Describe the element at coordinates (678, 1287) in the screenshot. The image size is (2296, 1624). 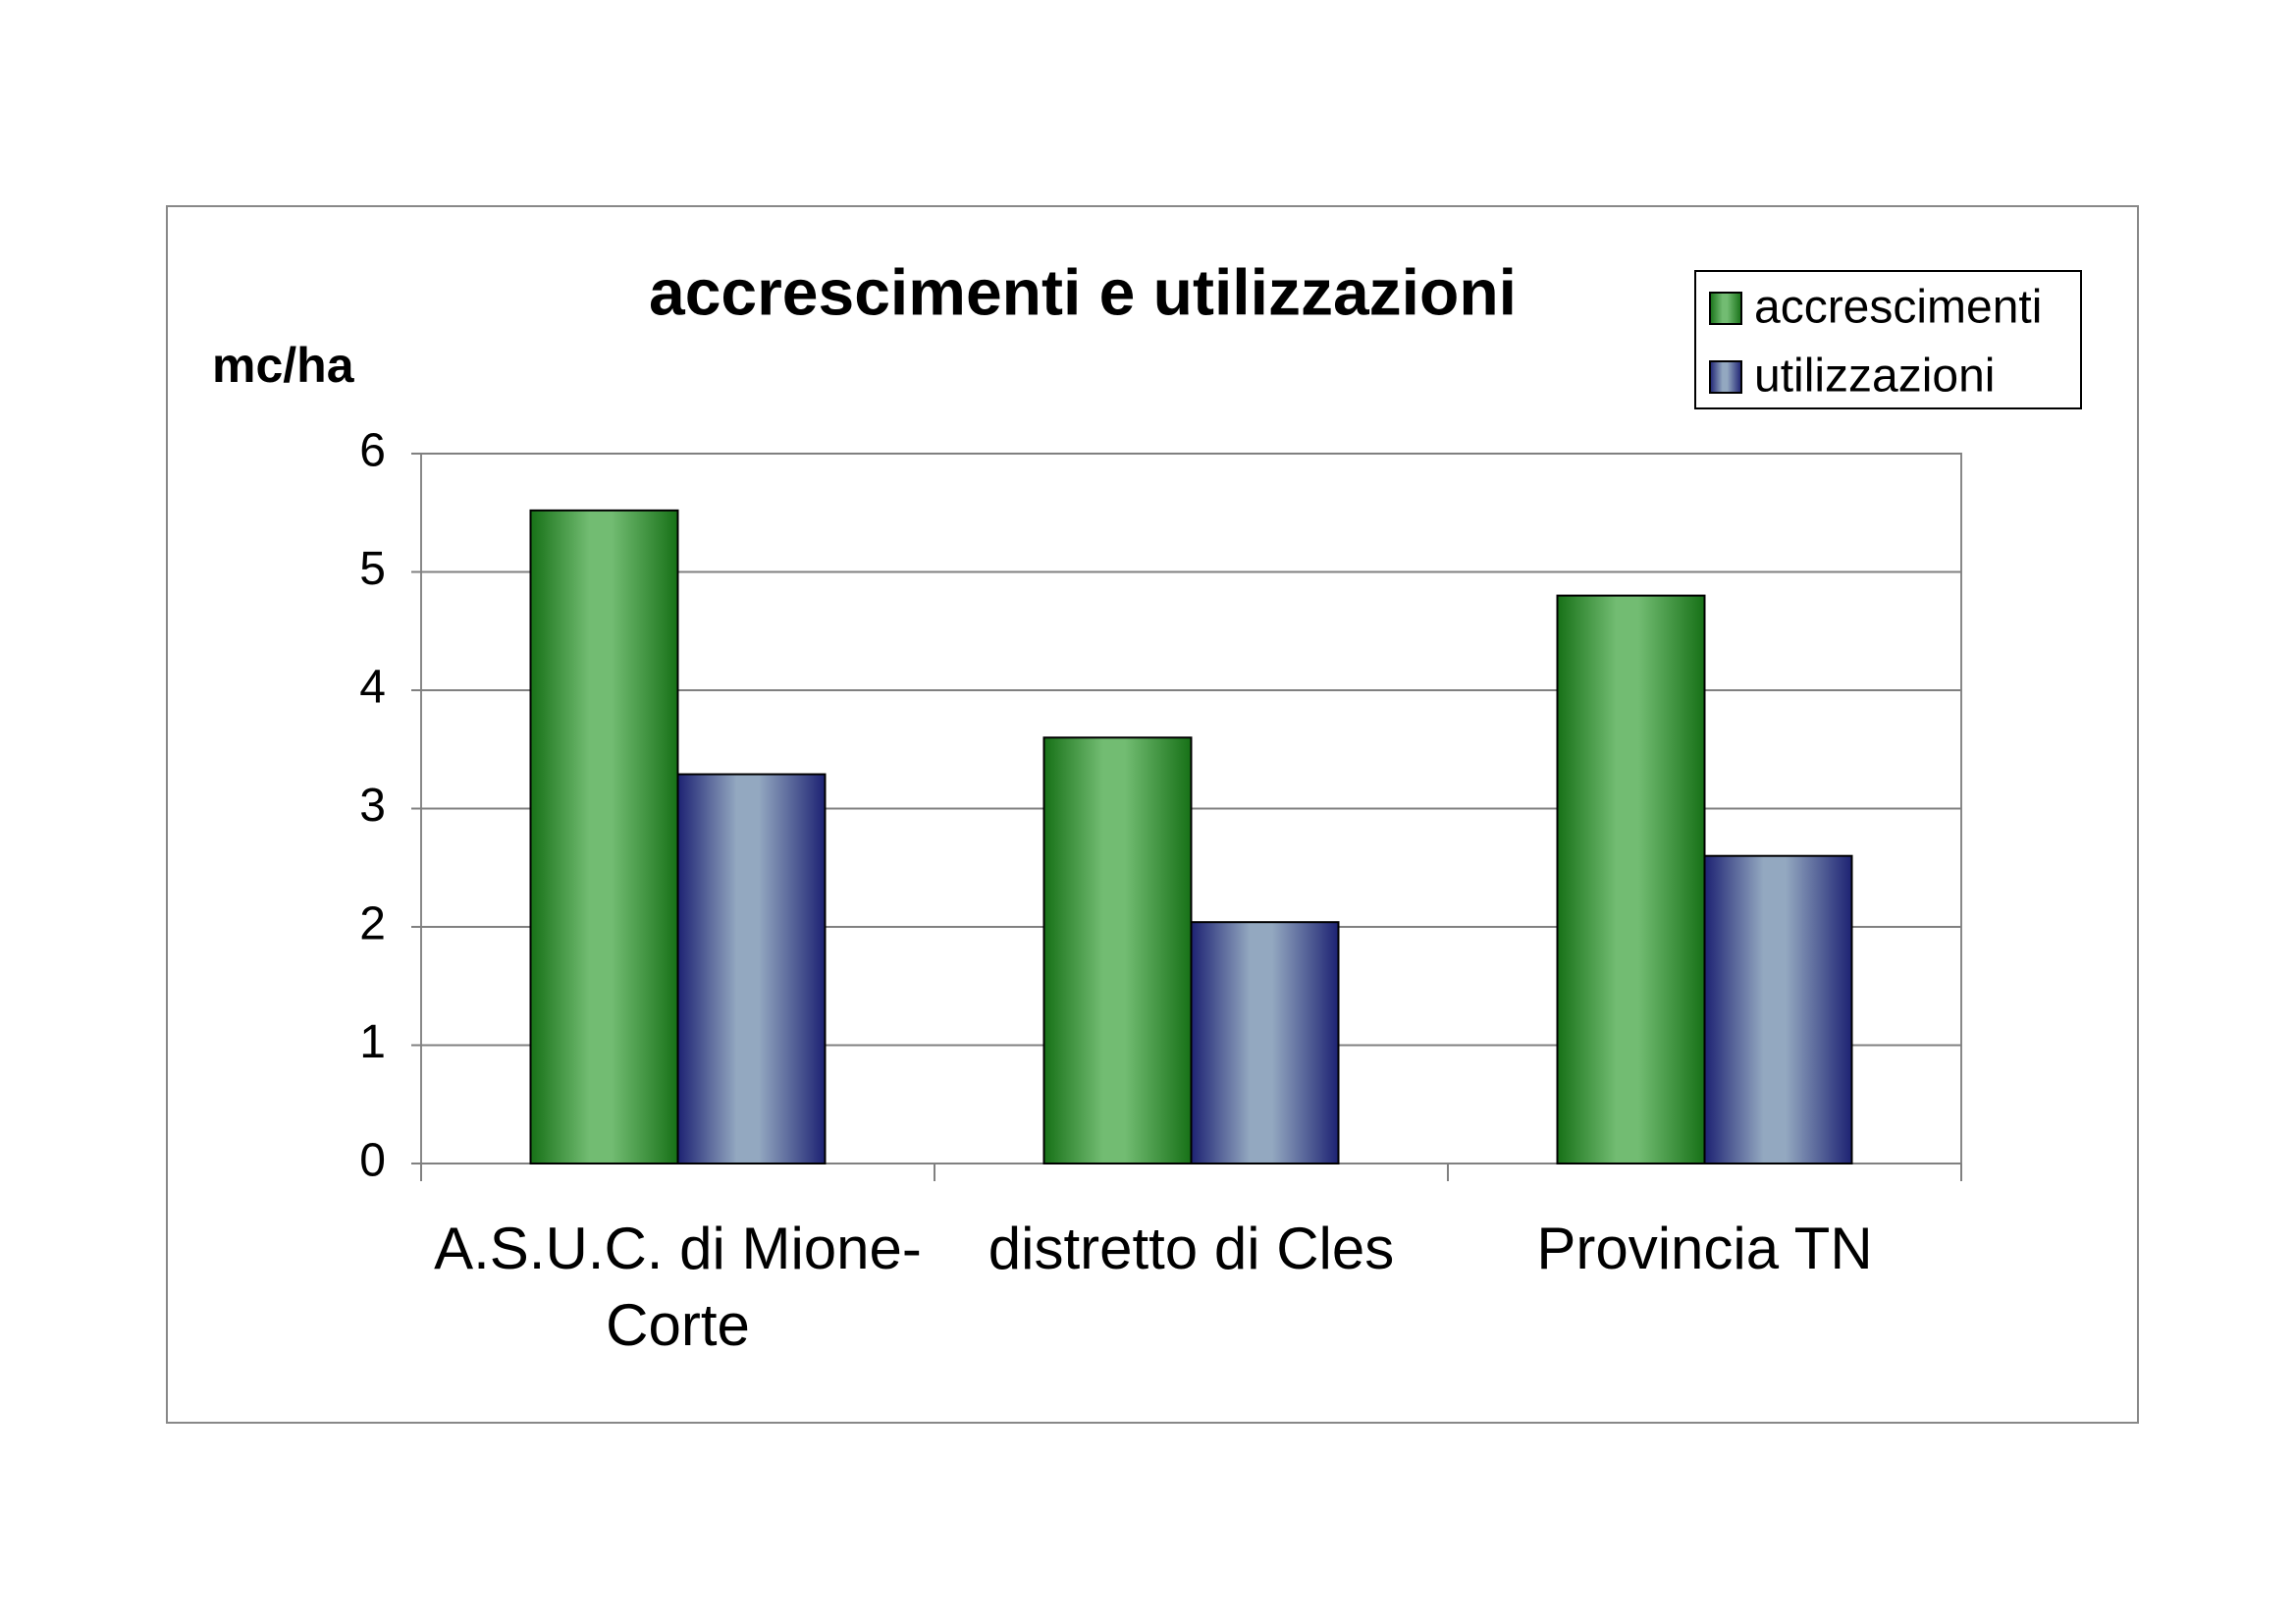
I see `x-tick-label: A.S.U.C. di Mione-Corte` at that location.